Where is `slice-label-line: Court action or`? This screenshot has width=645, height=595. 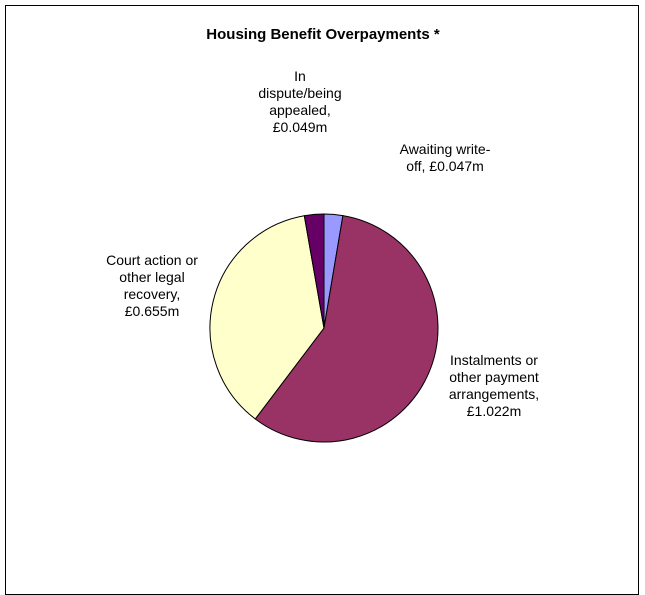
slice-label-line: Court action or is located at coordinates (152, 260).